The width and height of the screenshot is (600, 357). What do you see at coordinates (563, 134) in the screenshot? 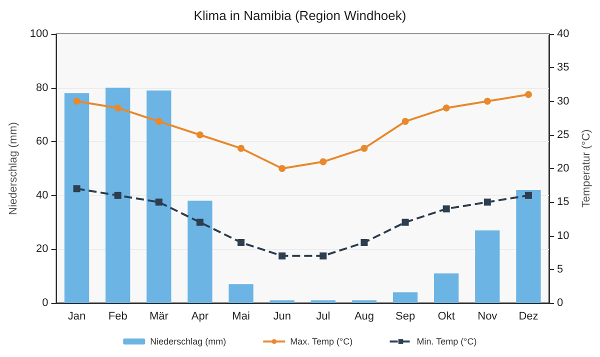
I see `y2-tick-label: 25` at bounding box center [563, 134].